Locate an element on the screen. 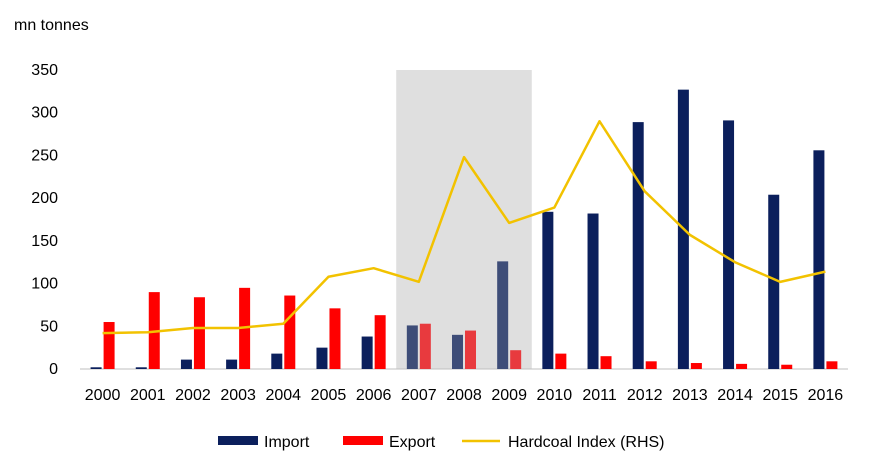 The height and width of the screenshot is (471, 878). import-bar-2004 is located at coordinates (277, 361).